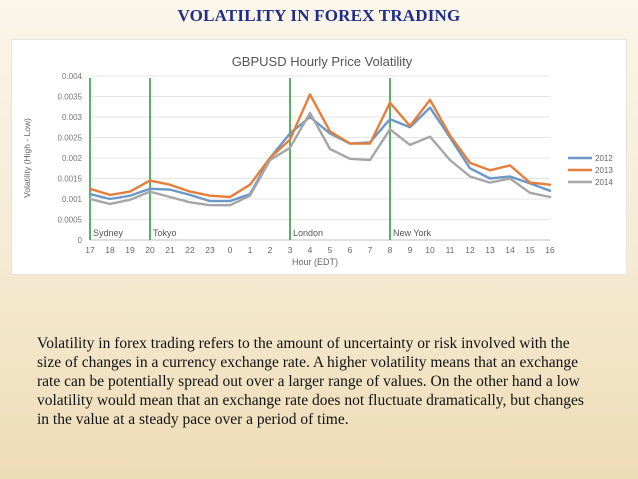  What do you see at coordinates (290, 250) in the screenshot?
I see `x-tick-label: 3` at bounding box center [290, 250].